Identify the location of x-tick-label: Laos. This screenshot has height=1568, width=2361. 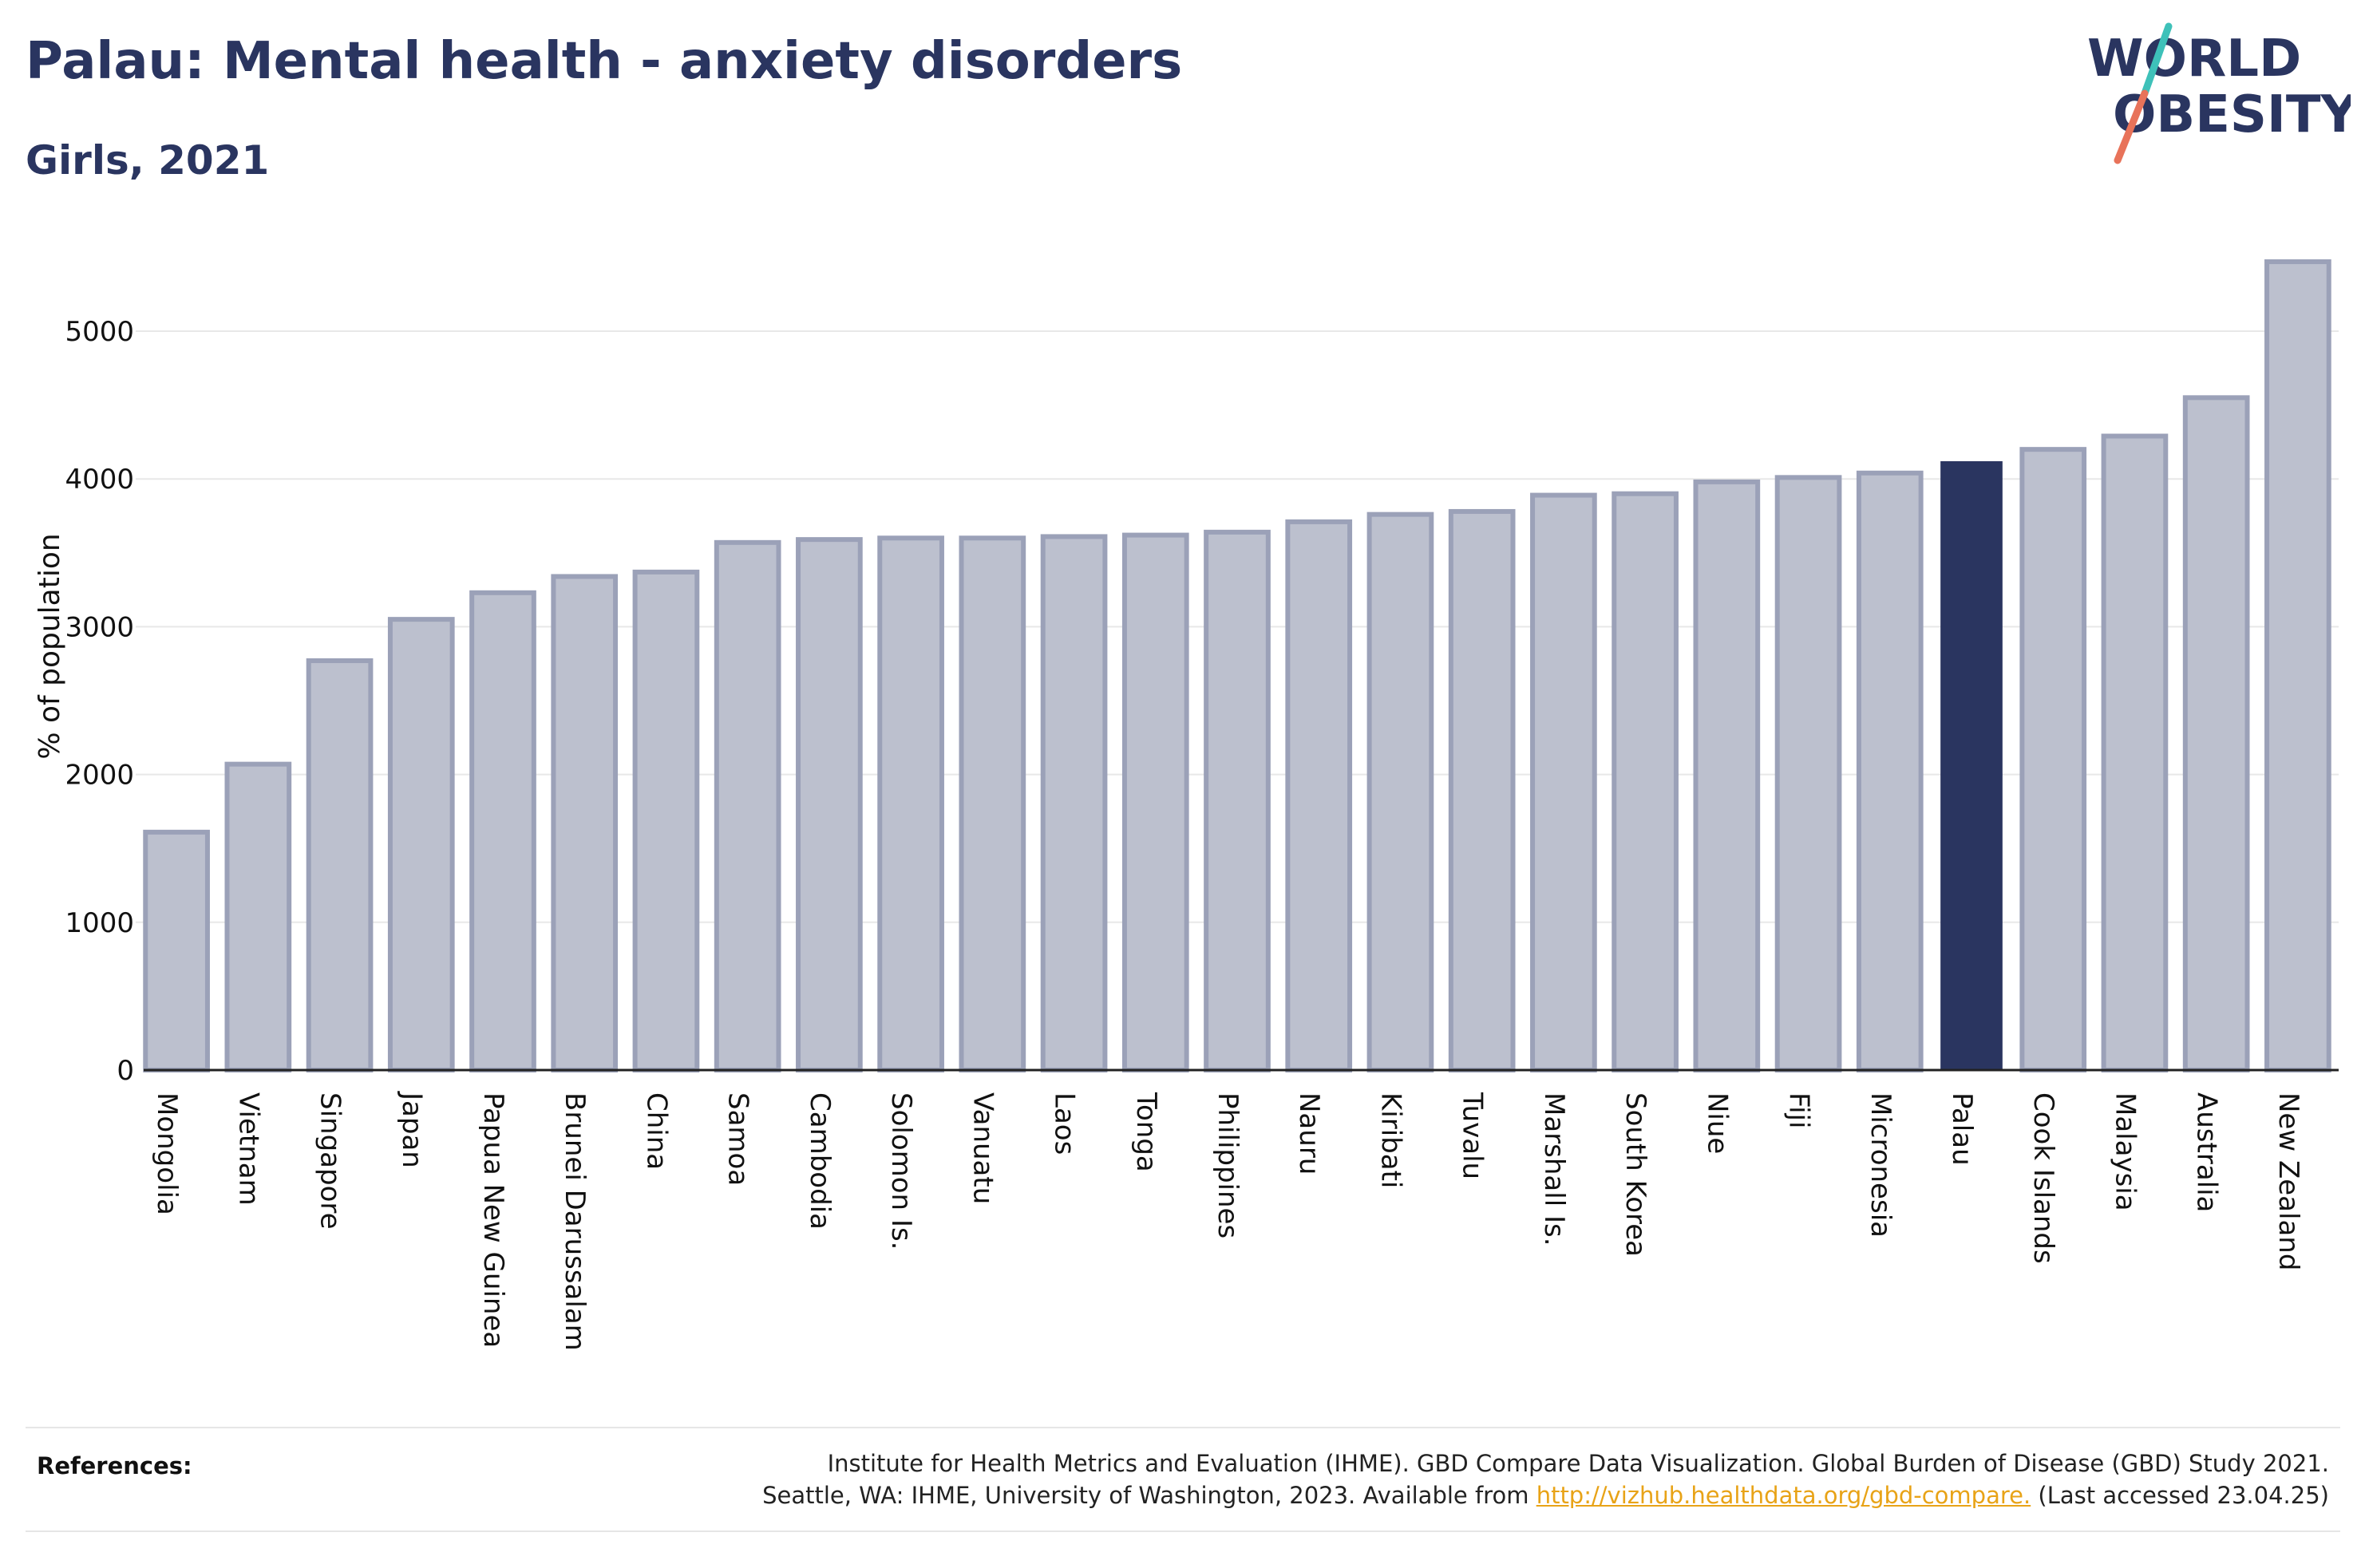
(1065, 1123).